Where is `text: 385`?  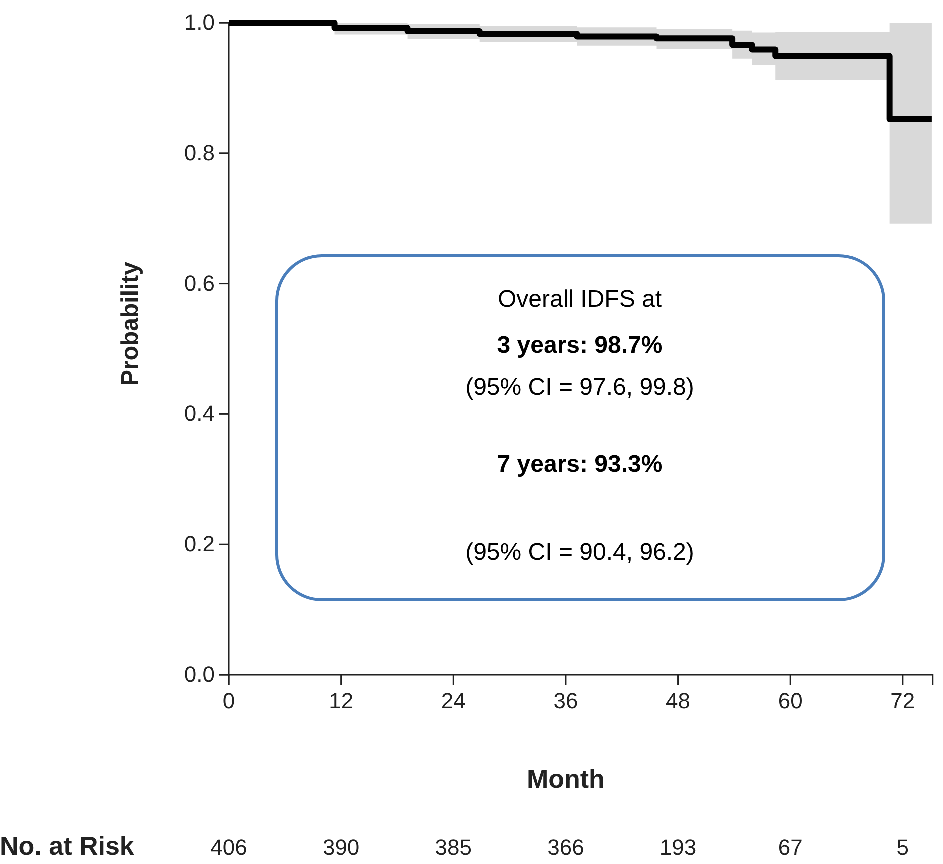
text: 385 is located at coordinates (453, 847).